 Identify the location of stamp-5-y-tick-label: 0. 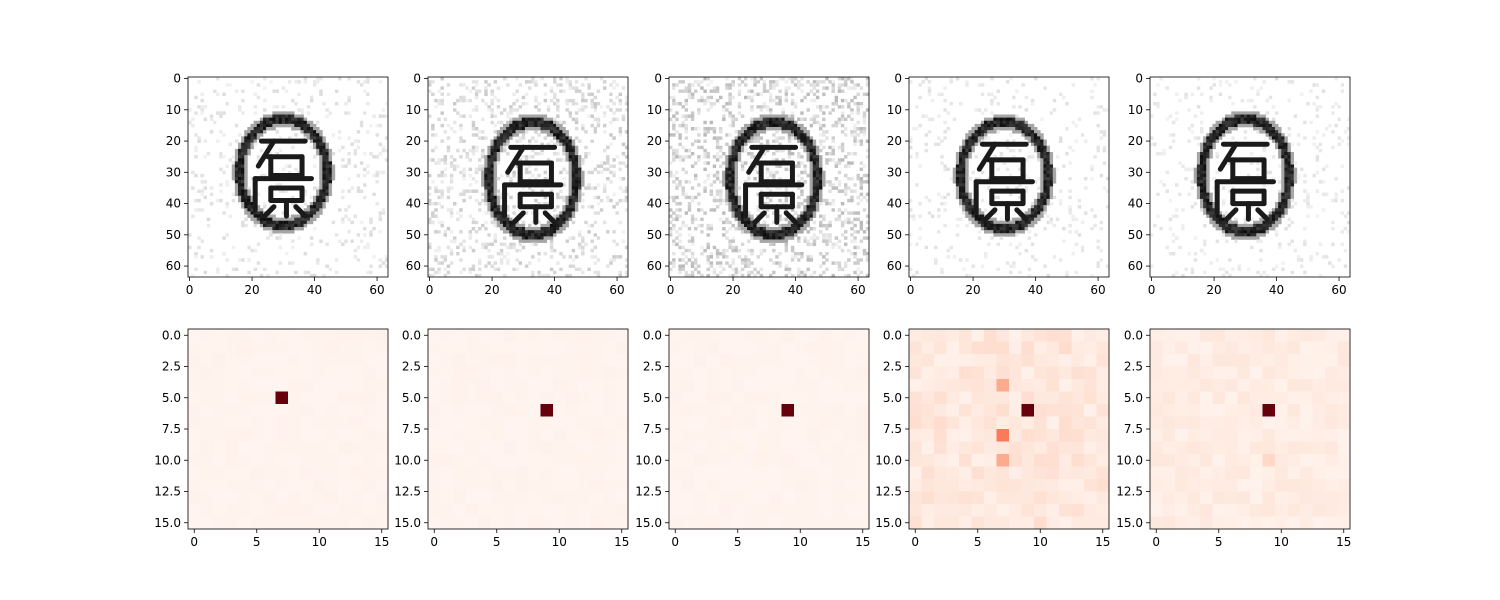
(1139, 79).